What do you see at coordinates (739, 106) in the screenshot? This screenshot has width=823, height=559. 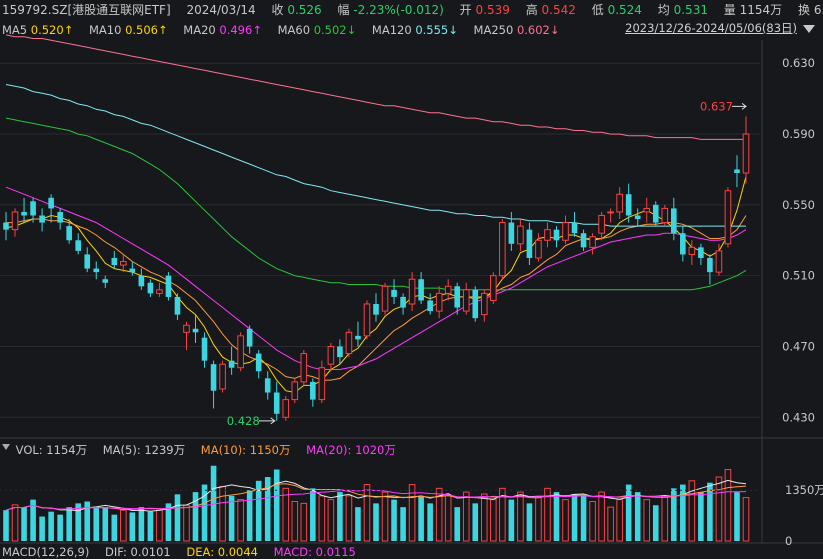 I see `high-arrow-icon` at bounding box center [739, 106].